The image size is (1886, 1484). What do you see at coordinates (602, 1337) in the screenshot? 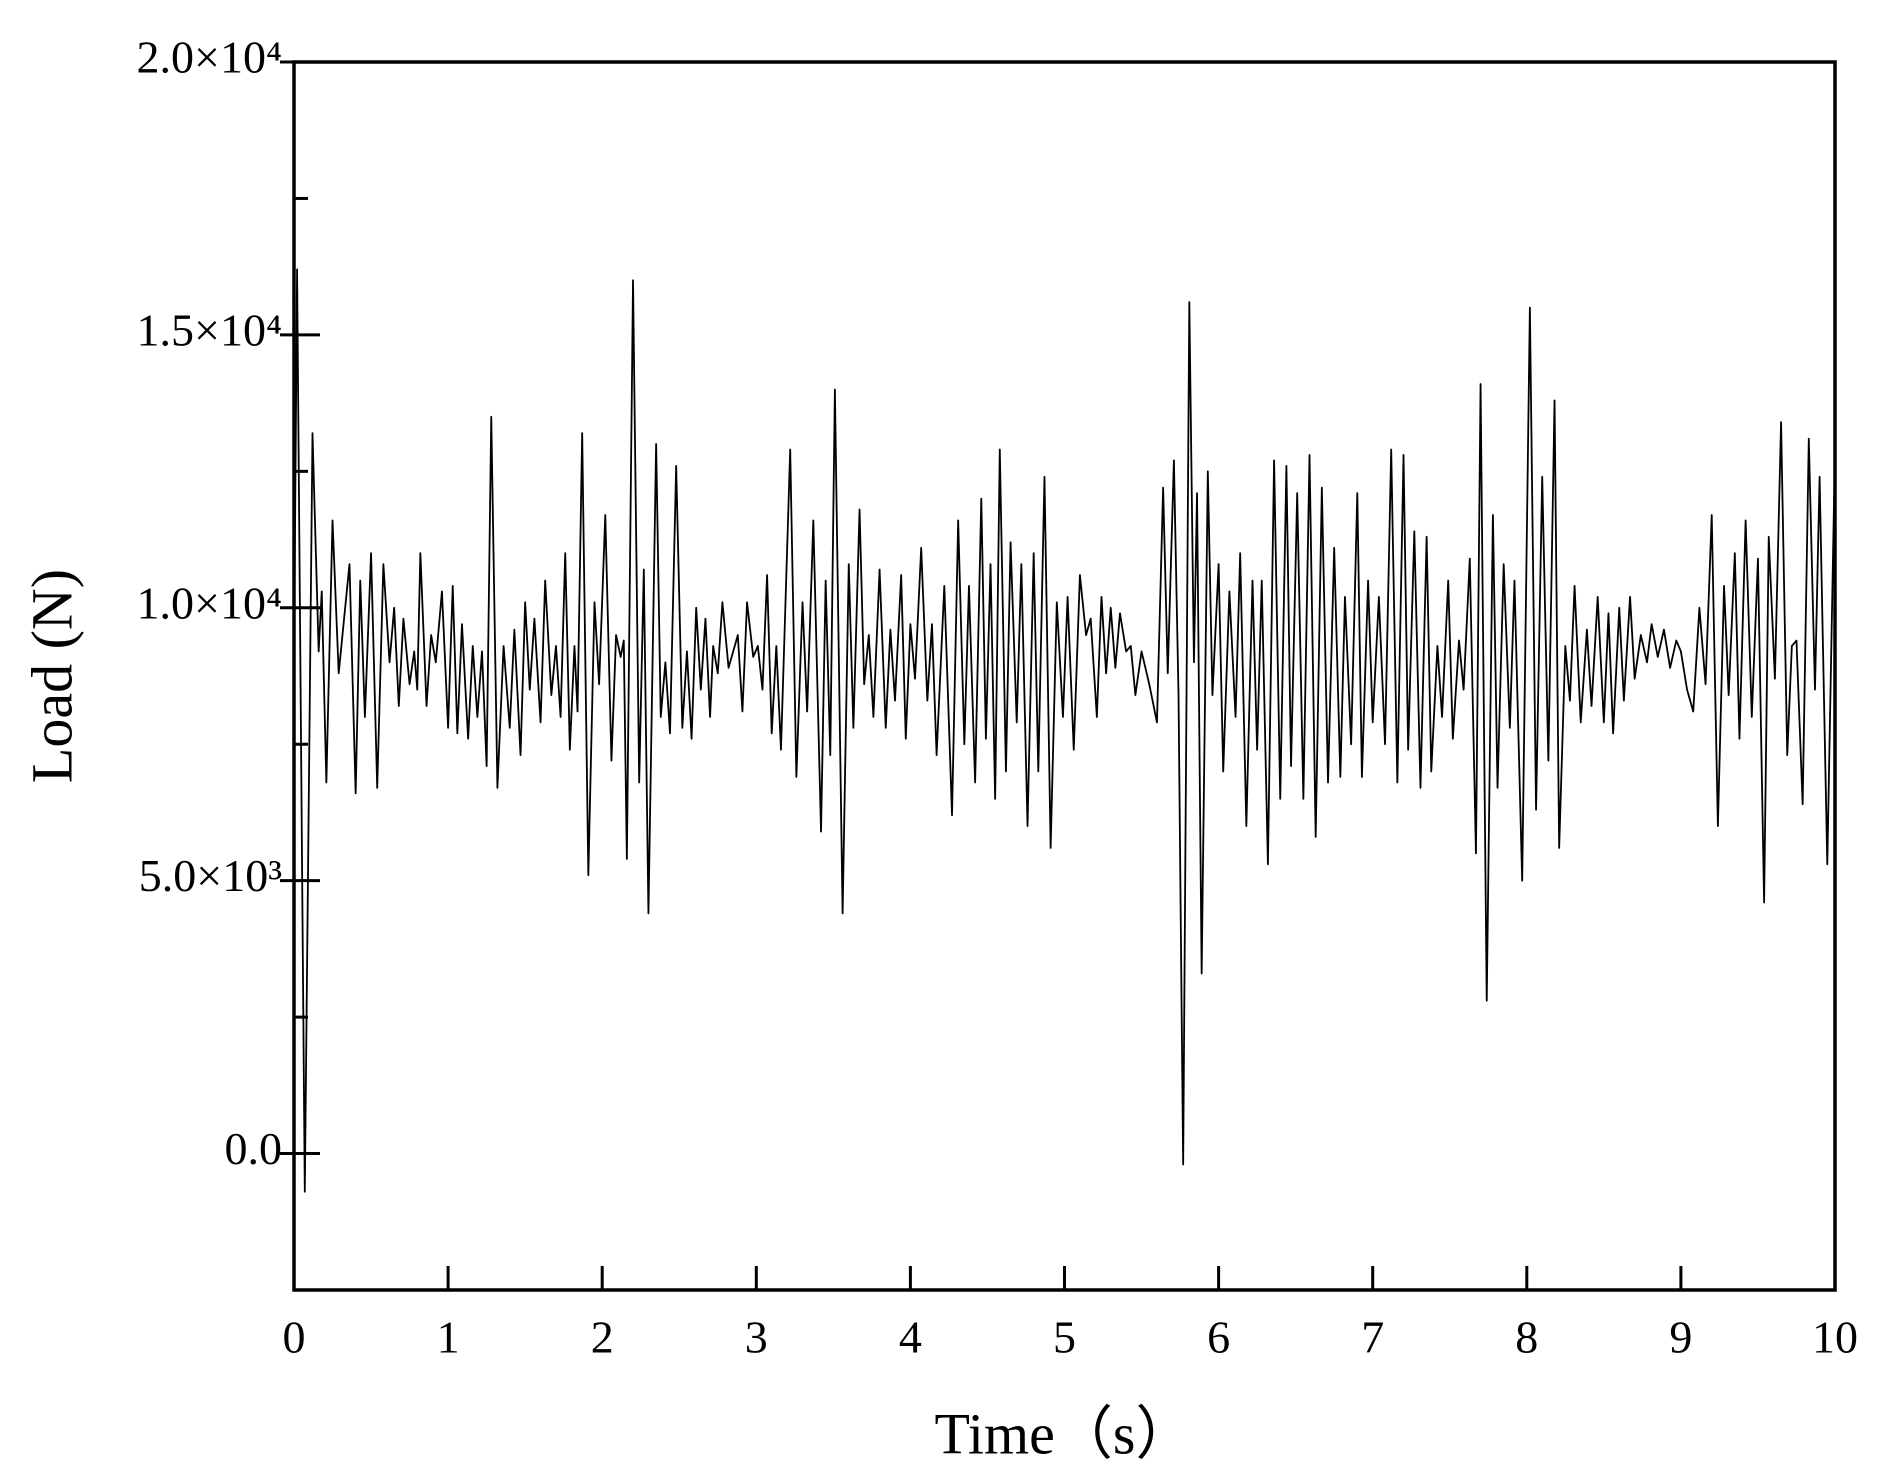
I see `x-tick-label: 2` at bounding box center [602, 1337].